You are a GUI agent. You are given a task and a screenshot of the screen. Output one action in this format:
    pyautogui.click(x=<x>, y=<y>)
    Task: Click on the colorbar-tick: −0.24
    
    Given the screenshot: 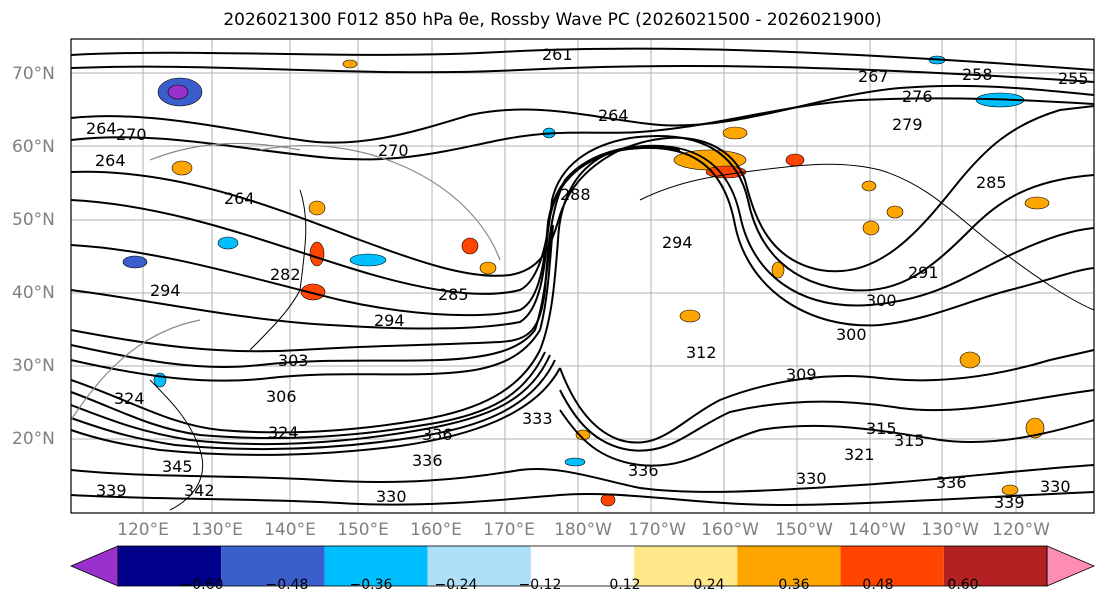 What is the action you would take?
    pyautogui.click(x=456, y=585)
    